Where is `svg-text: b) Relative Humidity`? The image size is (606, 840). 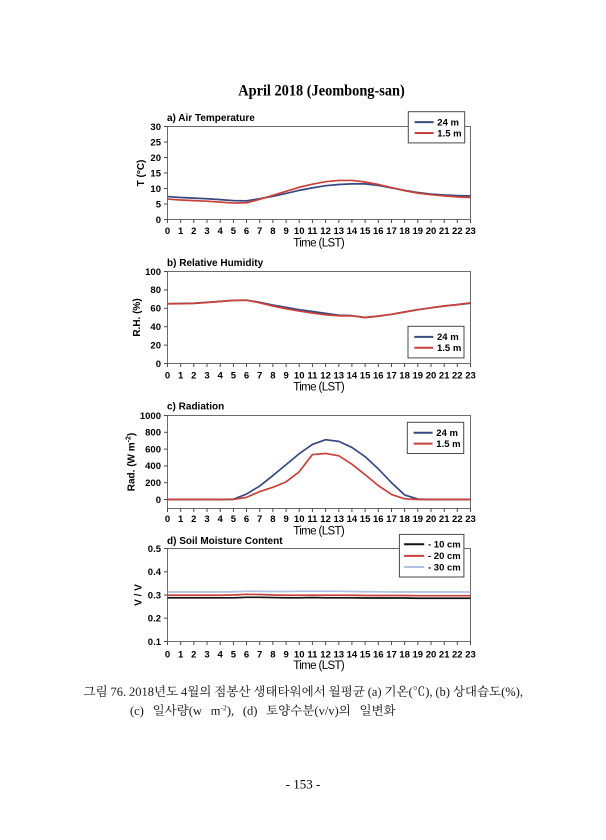
svg-text: b) Relative Humidity is located at coordinates (215, 263).